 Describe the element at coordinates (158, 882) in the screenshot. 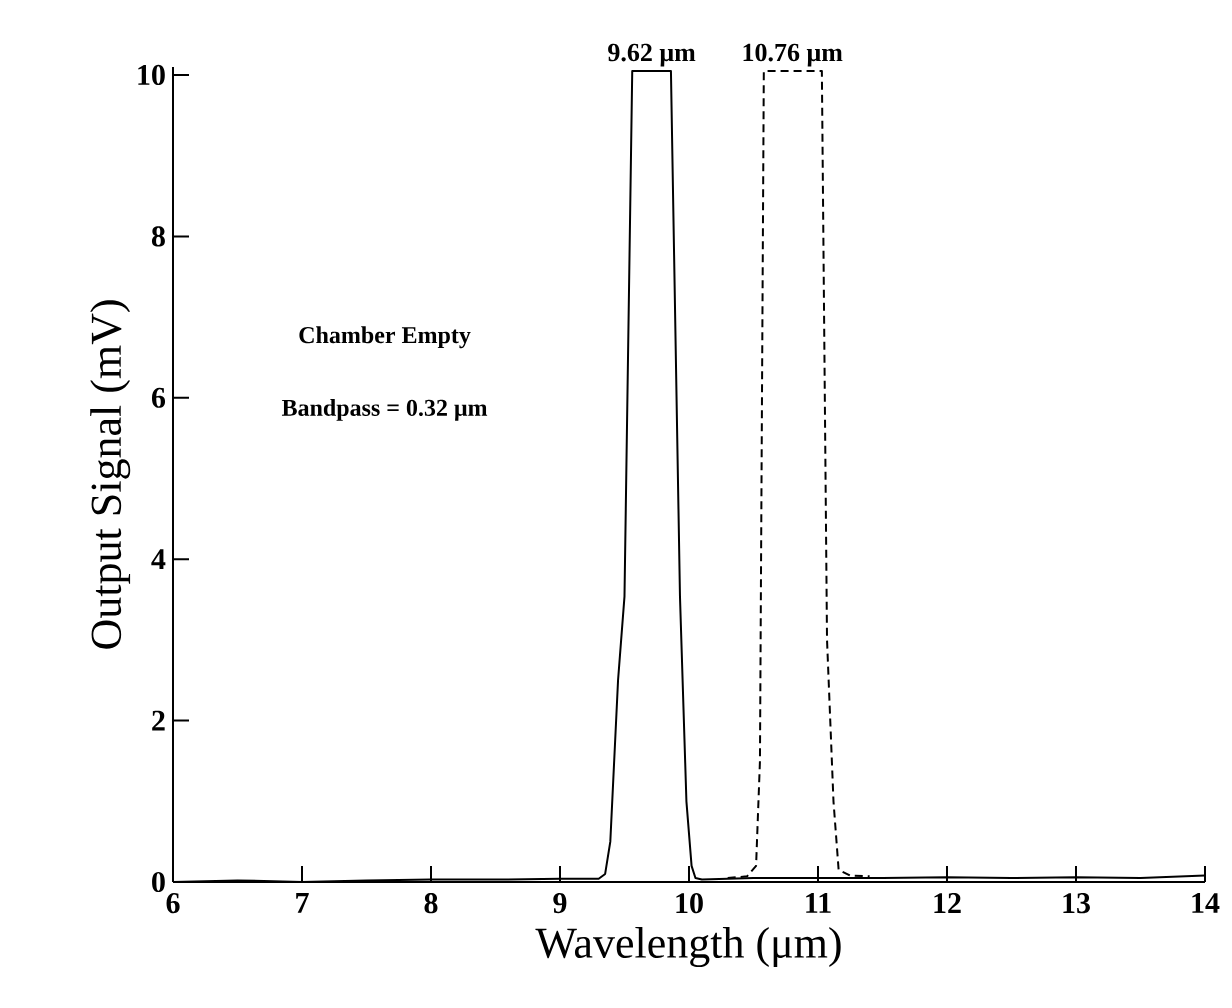

I see `y-tick-label: 0` at that location.